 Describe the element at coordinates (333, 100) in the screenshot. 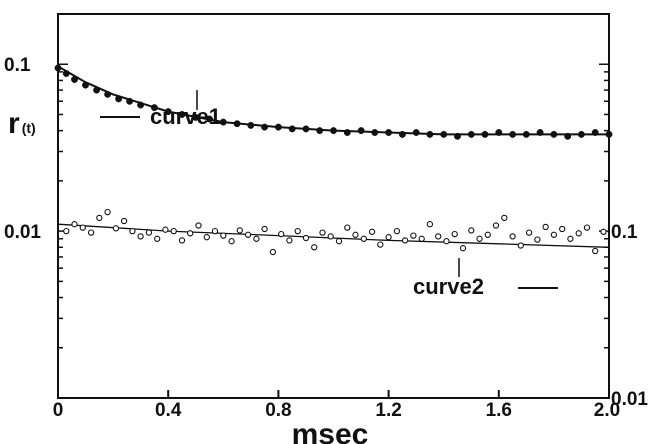

I see `curve1-fit-line` at that location.